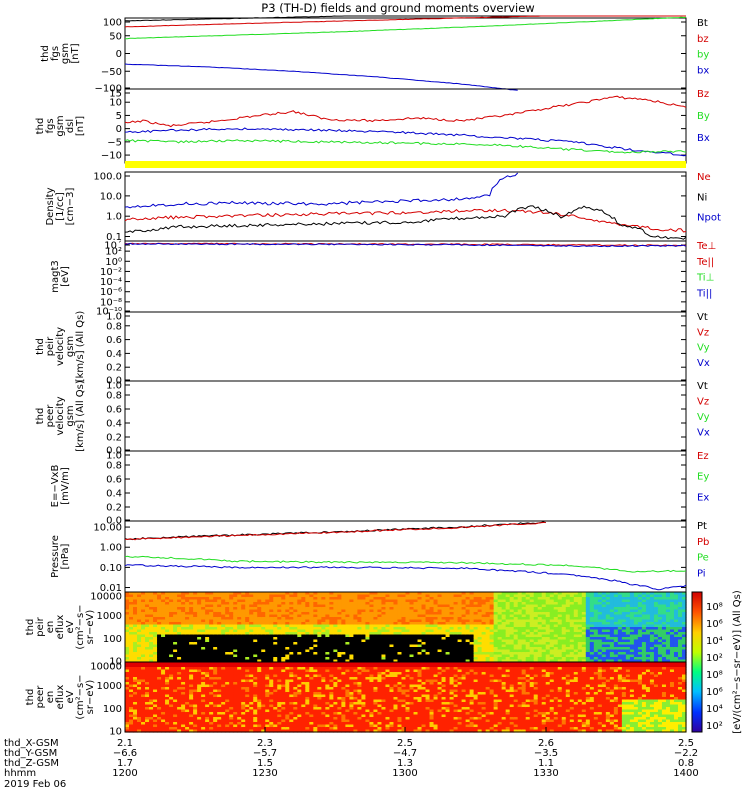  I want to click on legend-entry: Pb, so click(703, 542).